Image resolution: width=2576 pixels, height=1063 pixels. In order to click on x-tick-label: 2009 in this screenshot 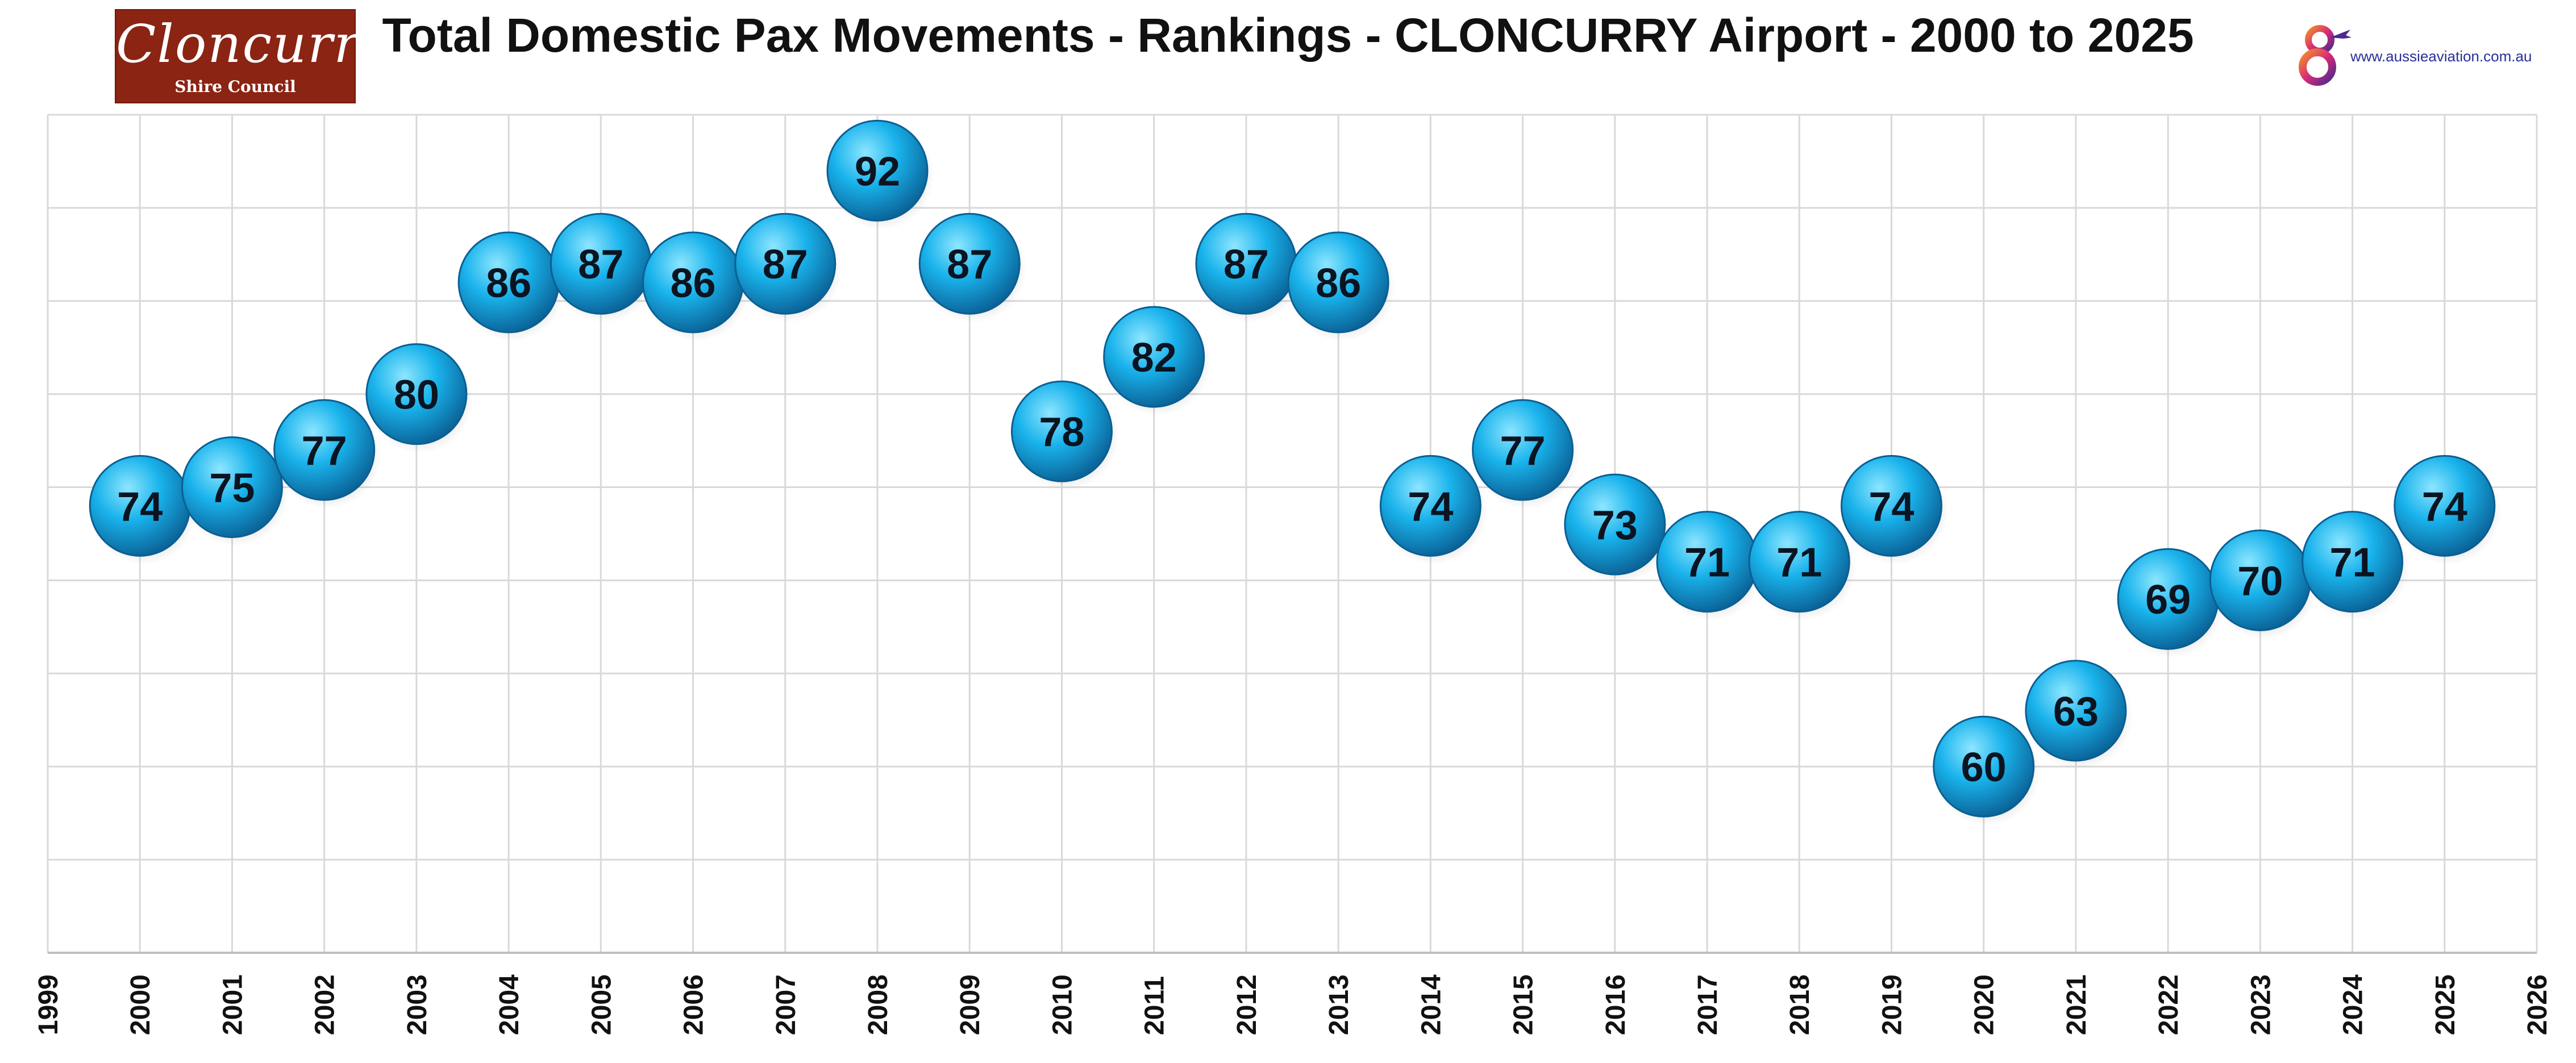, I will do `click(970, 1004)`.